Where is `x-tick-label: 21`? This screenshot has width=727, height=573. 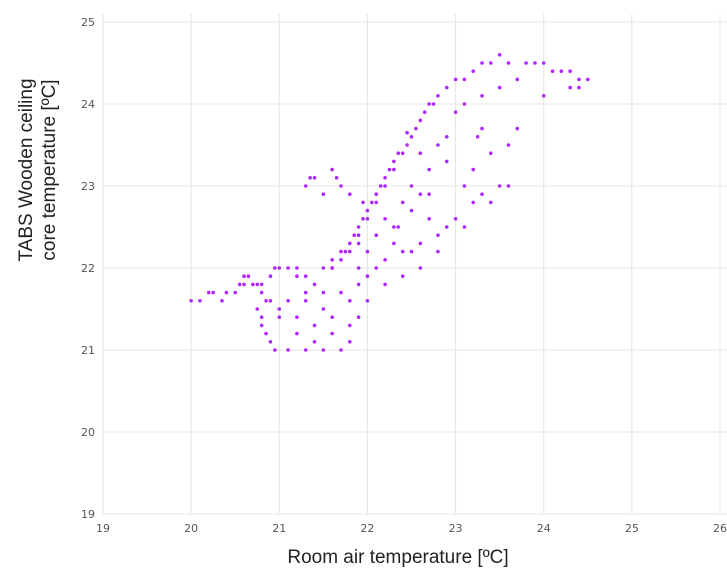
x-tick-label: 21 is located at coordinates (279, 528).